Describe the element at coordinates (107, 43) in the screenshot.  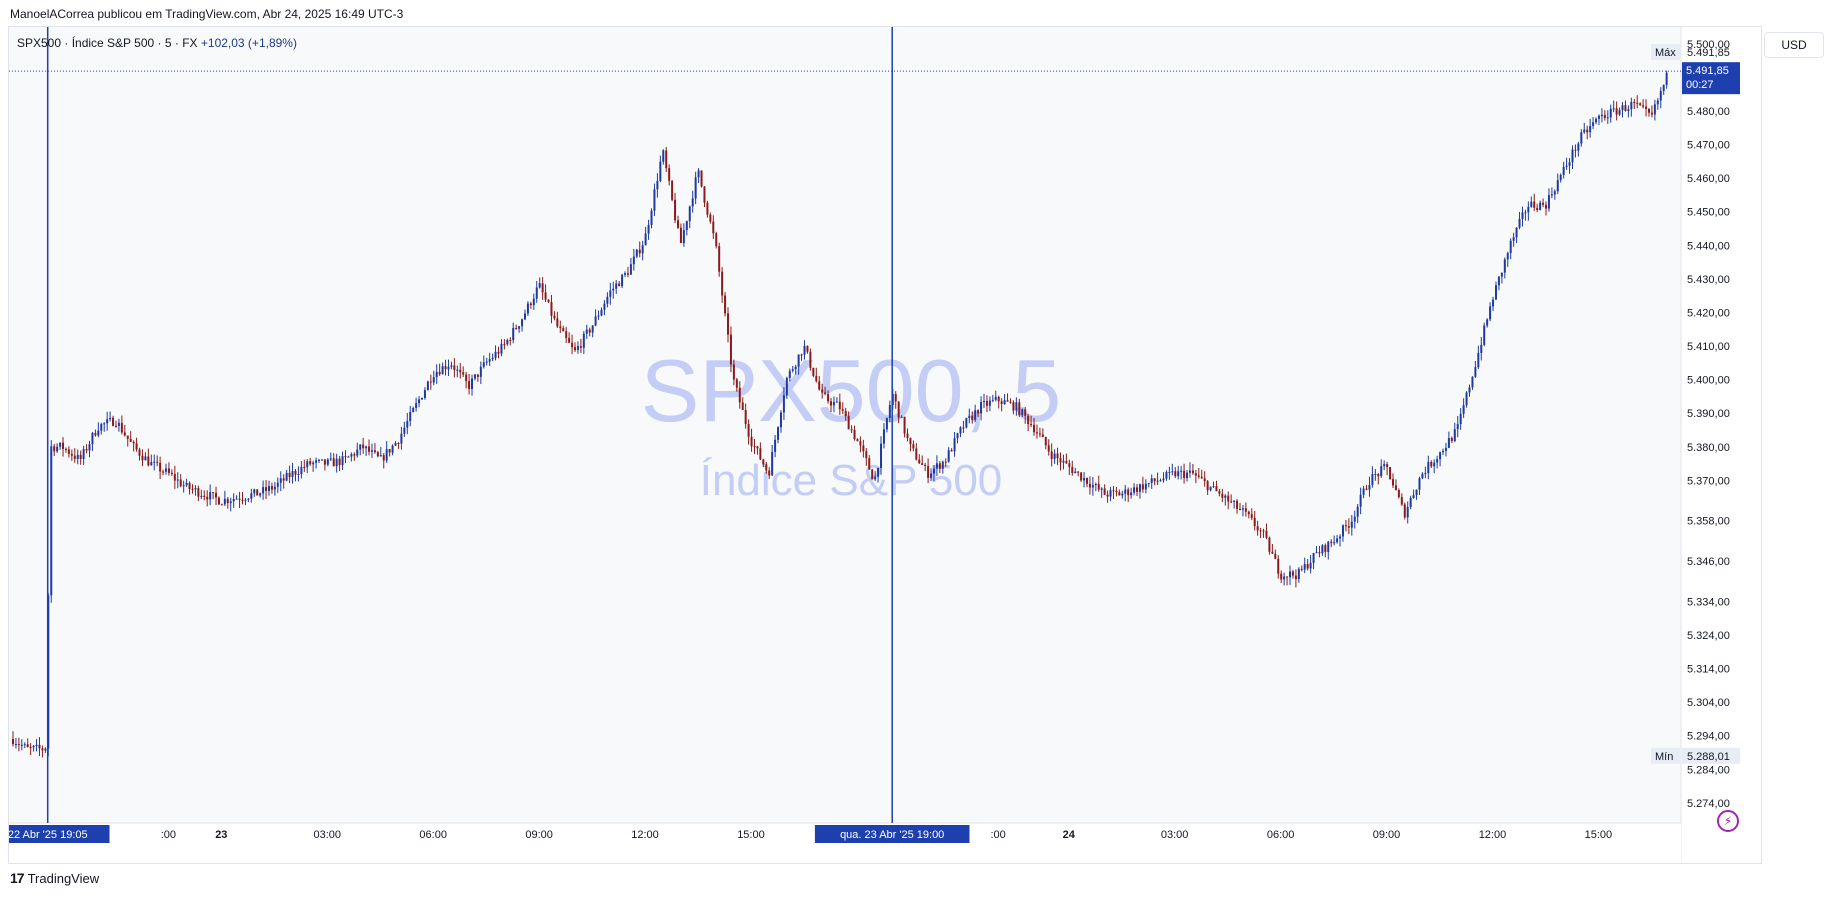
I see `symbol-name: SPX500 · Índice S&P 500 · 5 · FX` at that location.